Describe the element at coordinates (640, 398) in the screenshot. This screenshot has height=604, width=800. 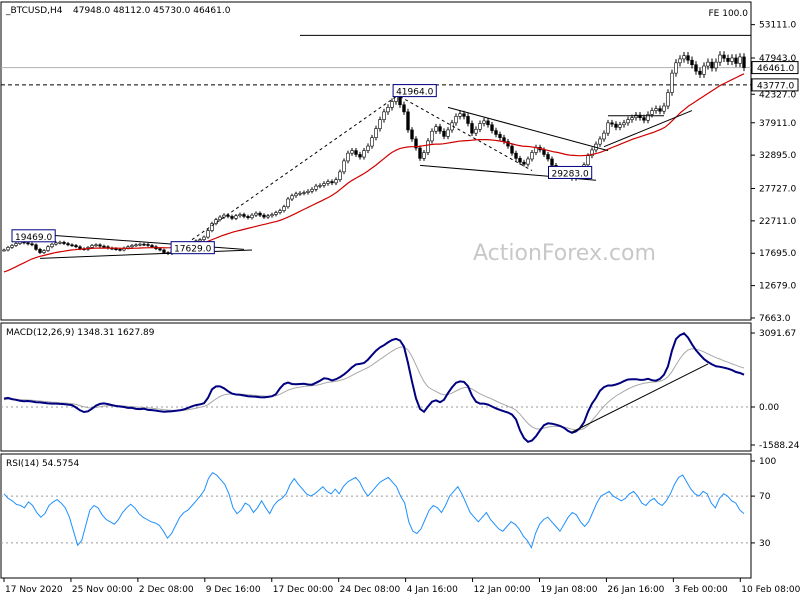
I see `macd-trend-line` at that location.